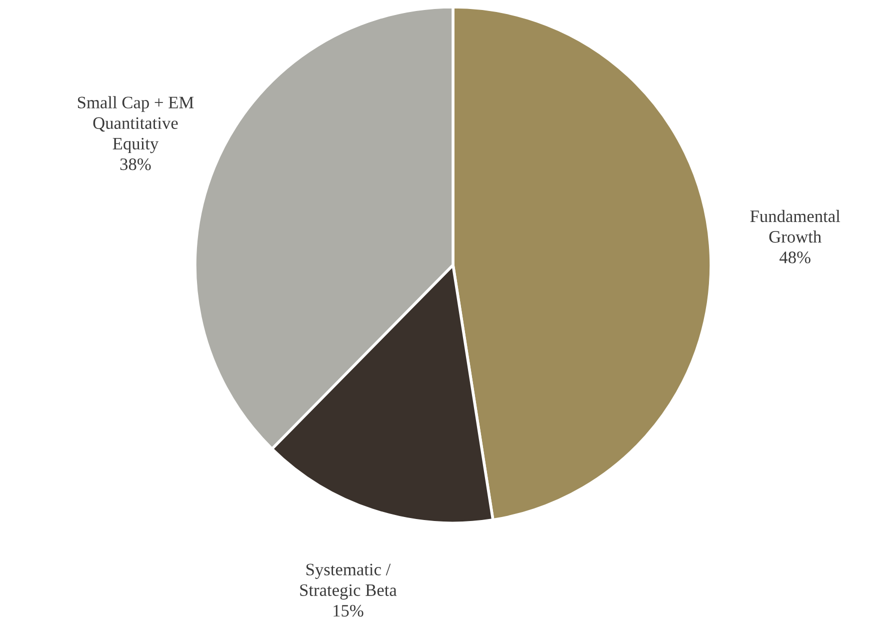 This screenshot has width=894, height=628. What do you see at coordinates (136, 125) in the screenshot?
I see `slice-label: Small Cap + EM Quantitative Equity` at bounding box center [136, 125].